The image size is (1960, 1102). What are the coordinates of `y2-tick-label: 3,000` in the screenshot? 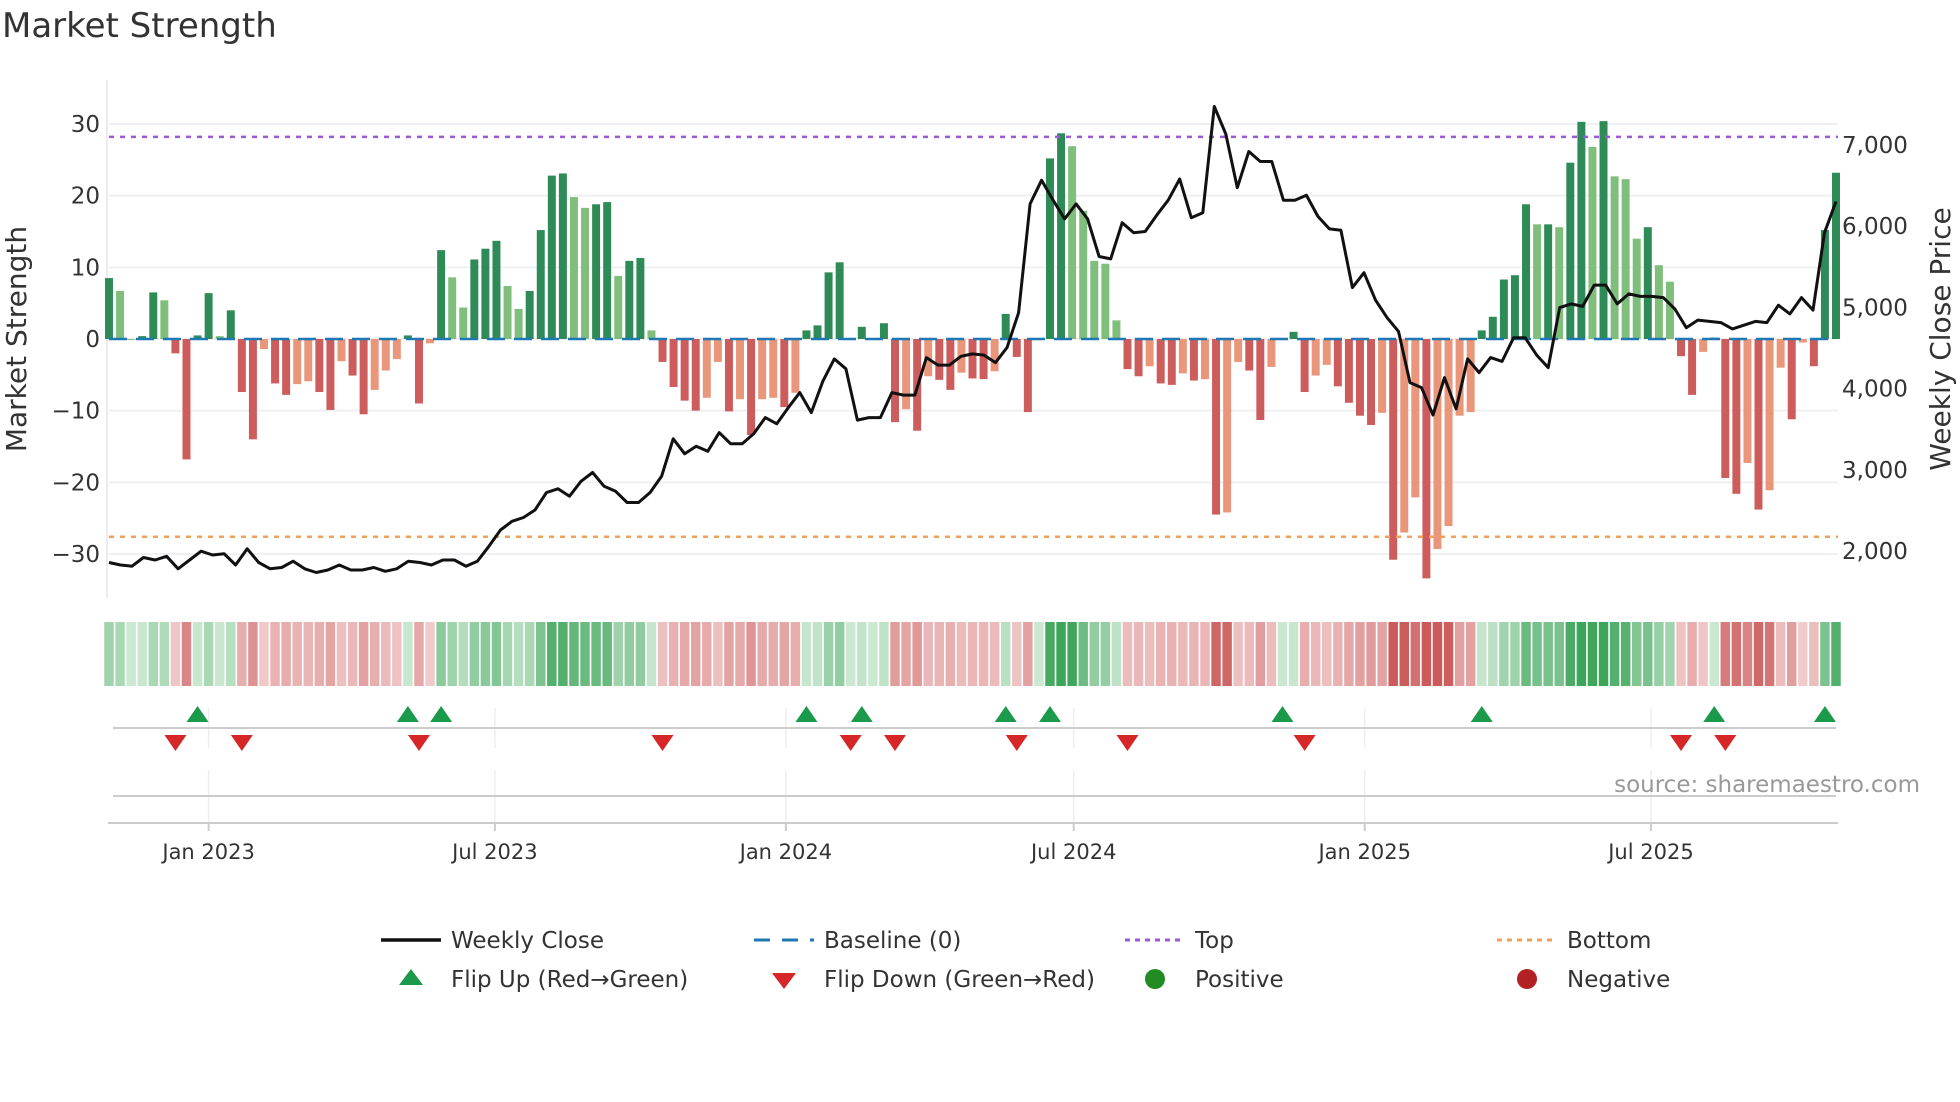 It's located at (1875, 471).